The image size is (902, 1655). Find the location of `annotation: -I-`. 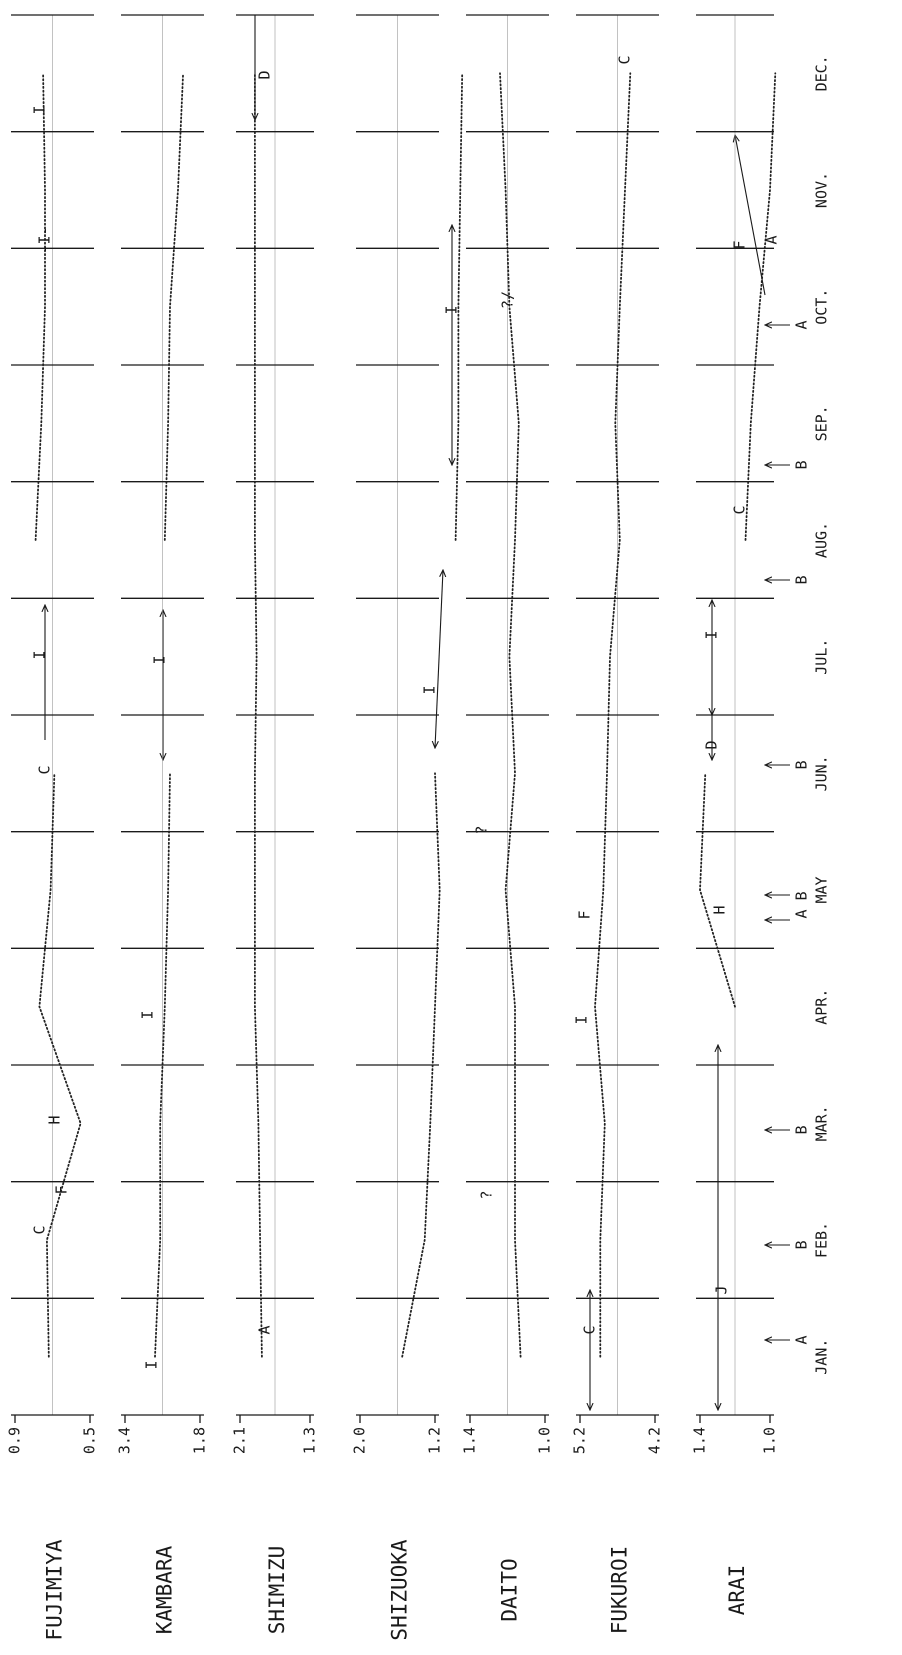

annotation: -I- is located at coordinates (45, 239).